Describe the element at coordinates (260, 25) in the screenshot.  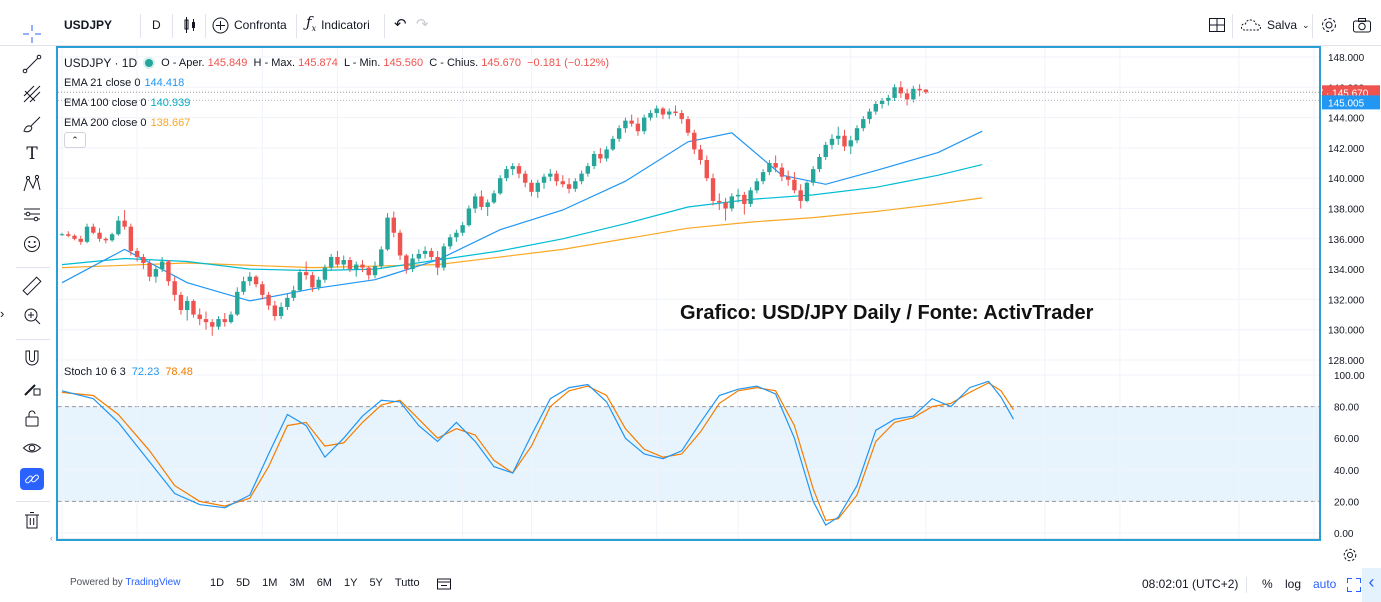
I see `compare-label: Confronta` at that location.